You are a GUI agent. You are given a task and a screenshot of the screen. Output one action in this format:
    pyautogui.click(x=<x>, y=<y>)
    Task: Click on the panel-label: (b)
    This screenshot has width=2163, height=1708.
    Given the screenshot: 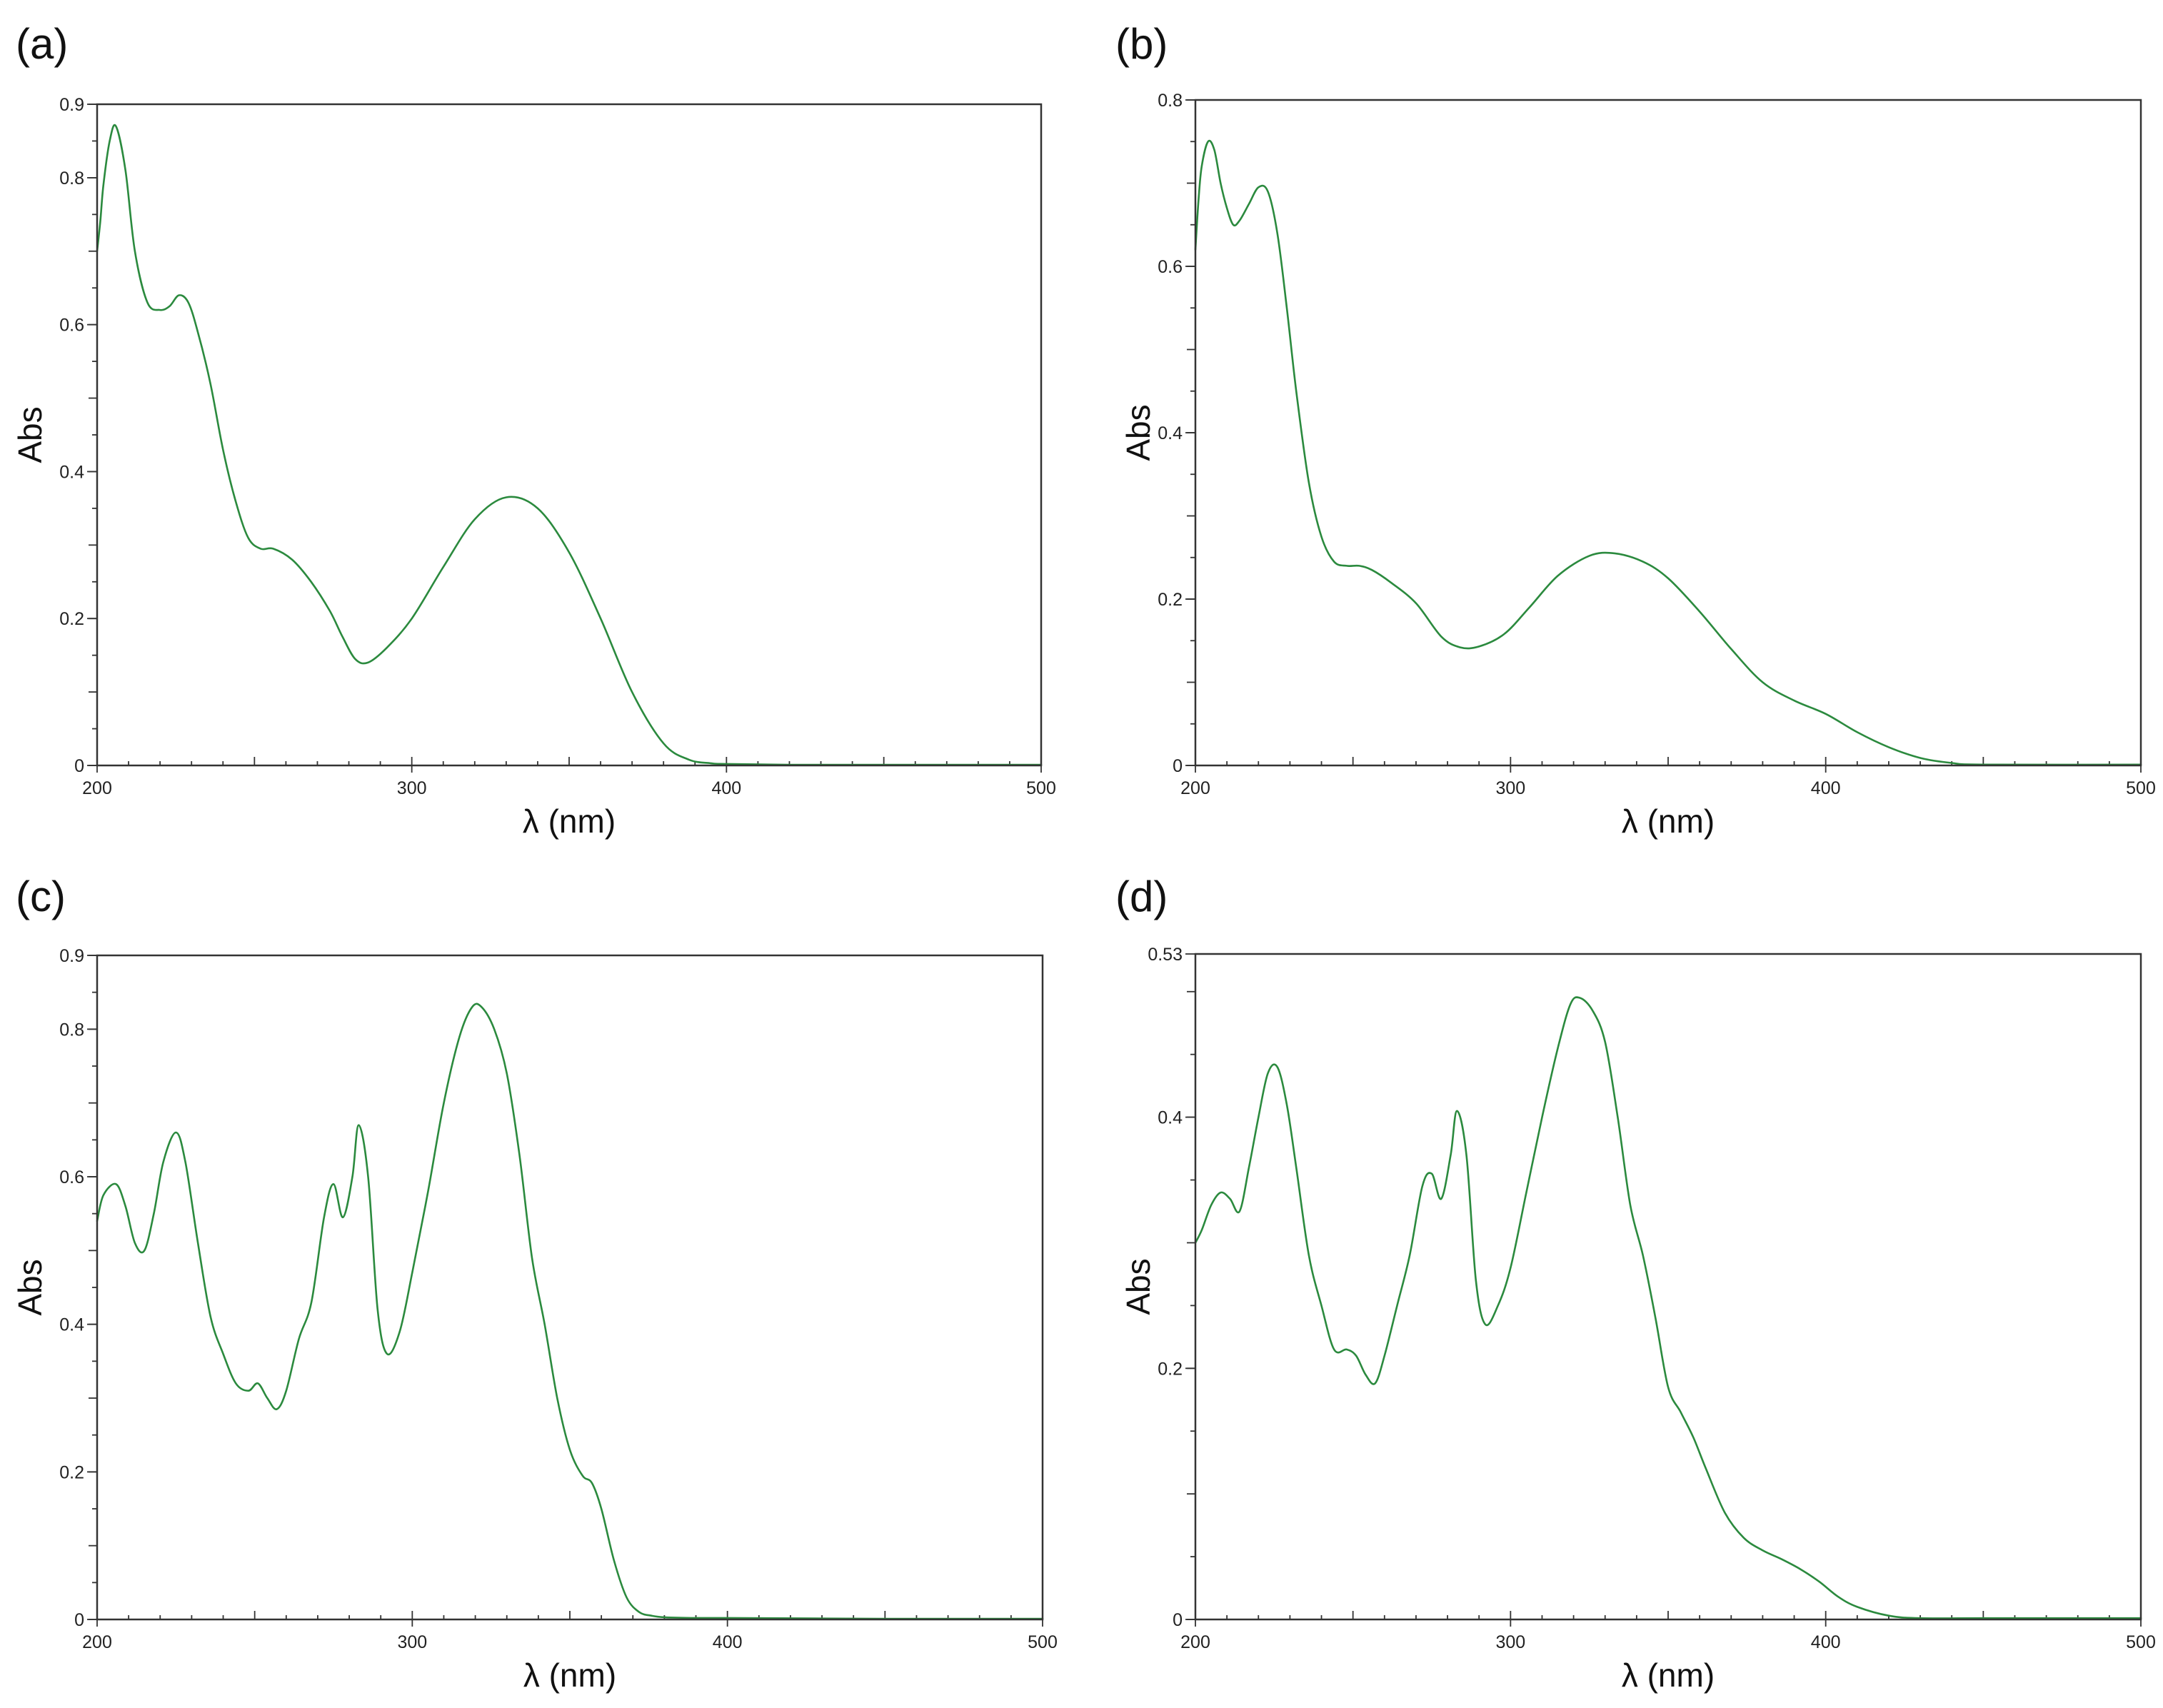 What is the action you would take?
    pyautogui.click(x=1141, y=44)
    